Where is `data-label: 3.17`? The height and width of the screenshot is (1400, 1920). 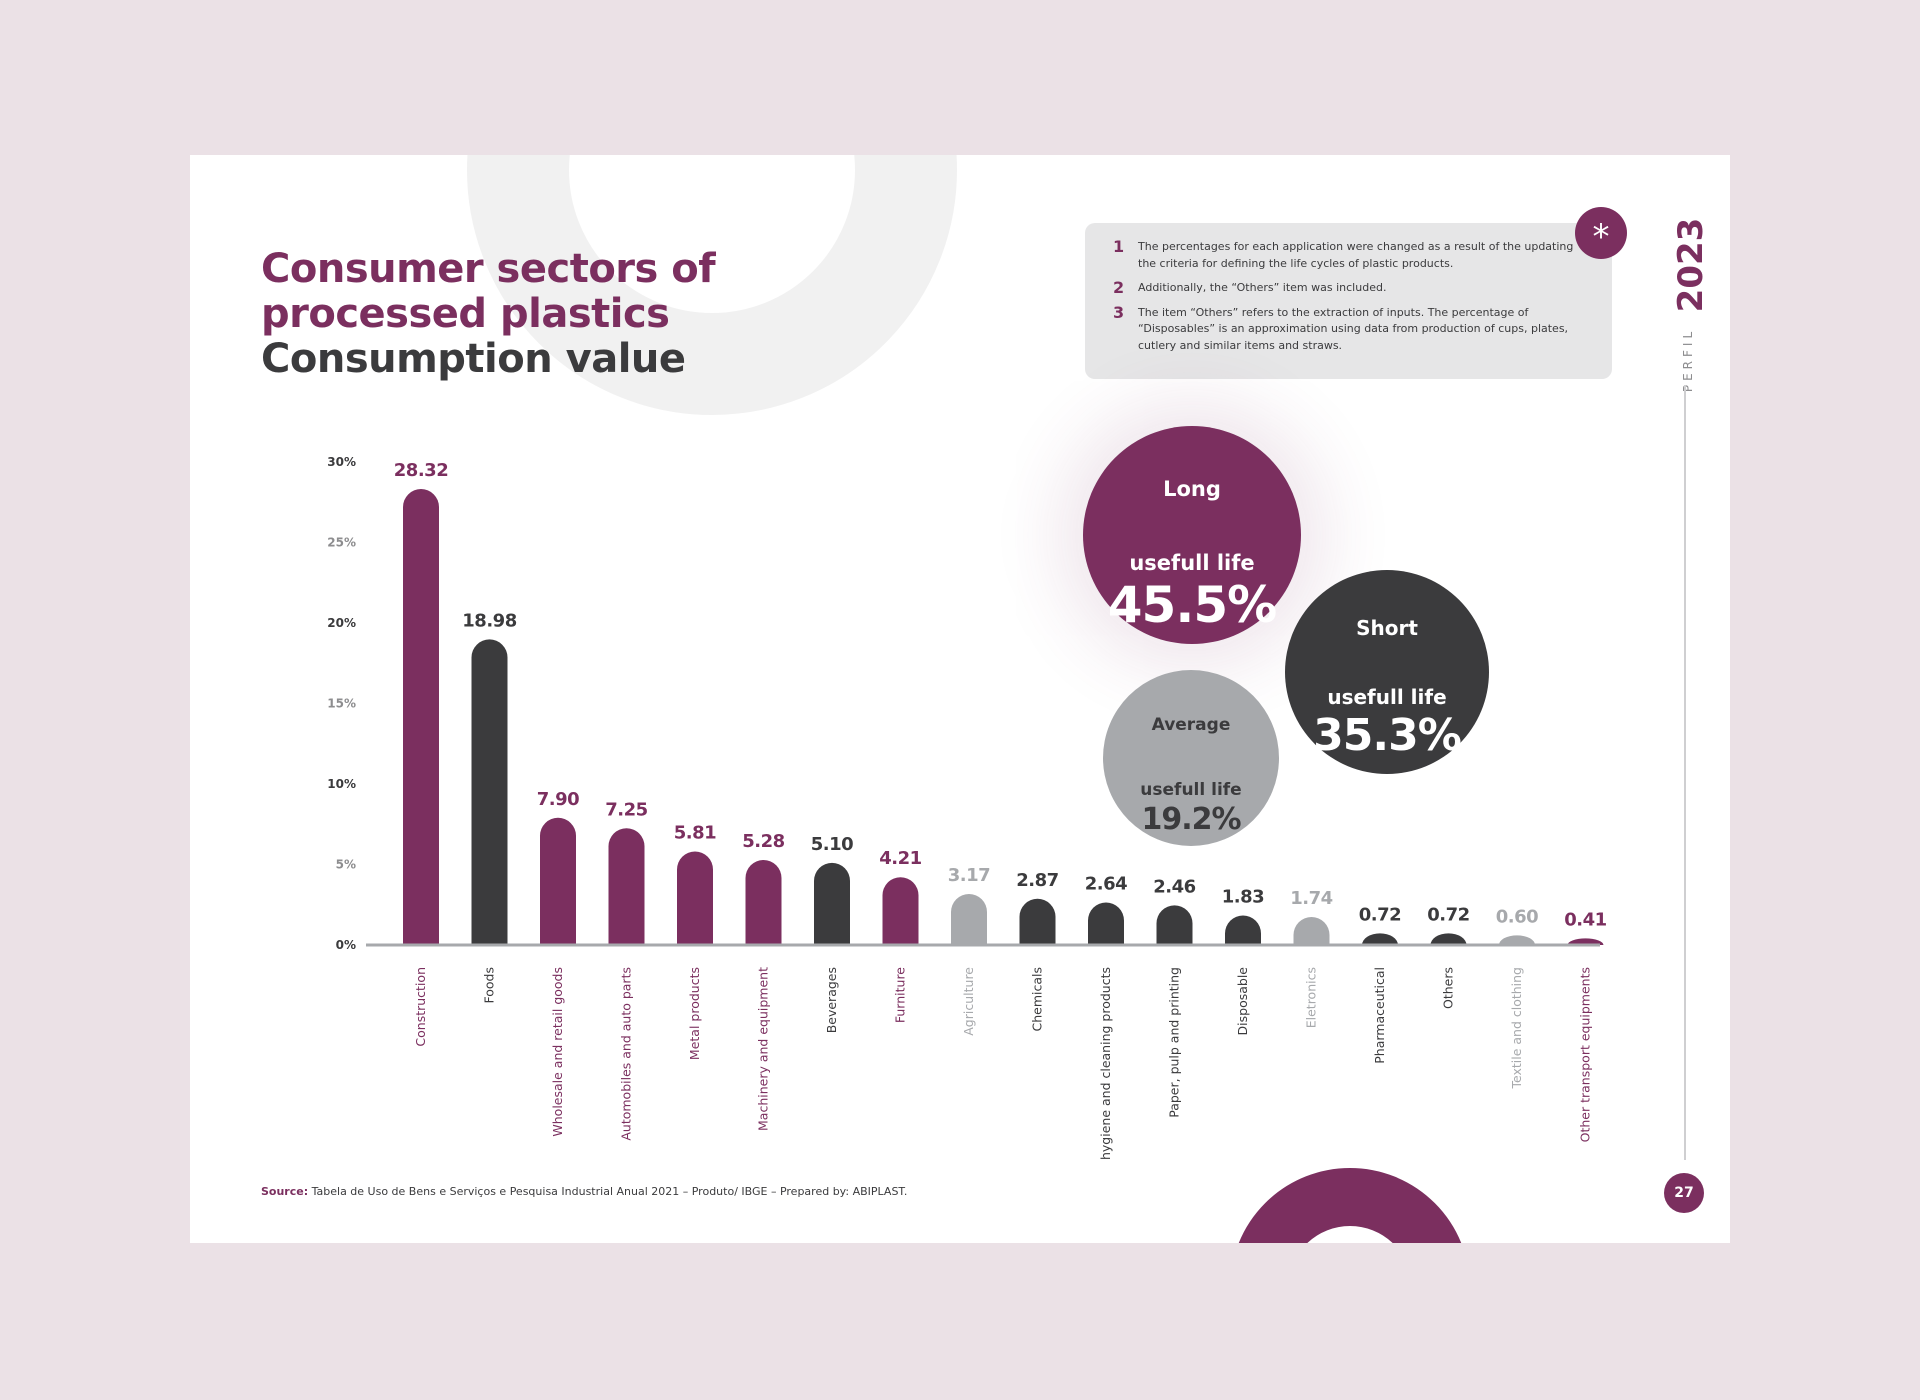
data-label: 3.17 is located at coordinates (969, 875).